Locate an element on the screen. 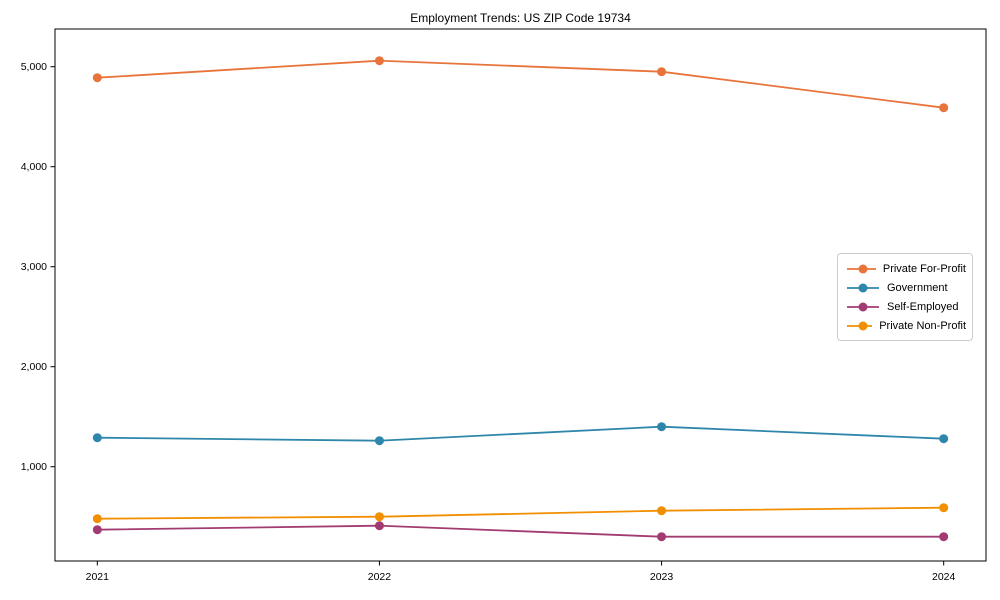 This screenshot has width=1000, height=600. legend-label: Self-Employed is located at coordinates (923, 306).